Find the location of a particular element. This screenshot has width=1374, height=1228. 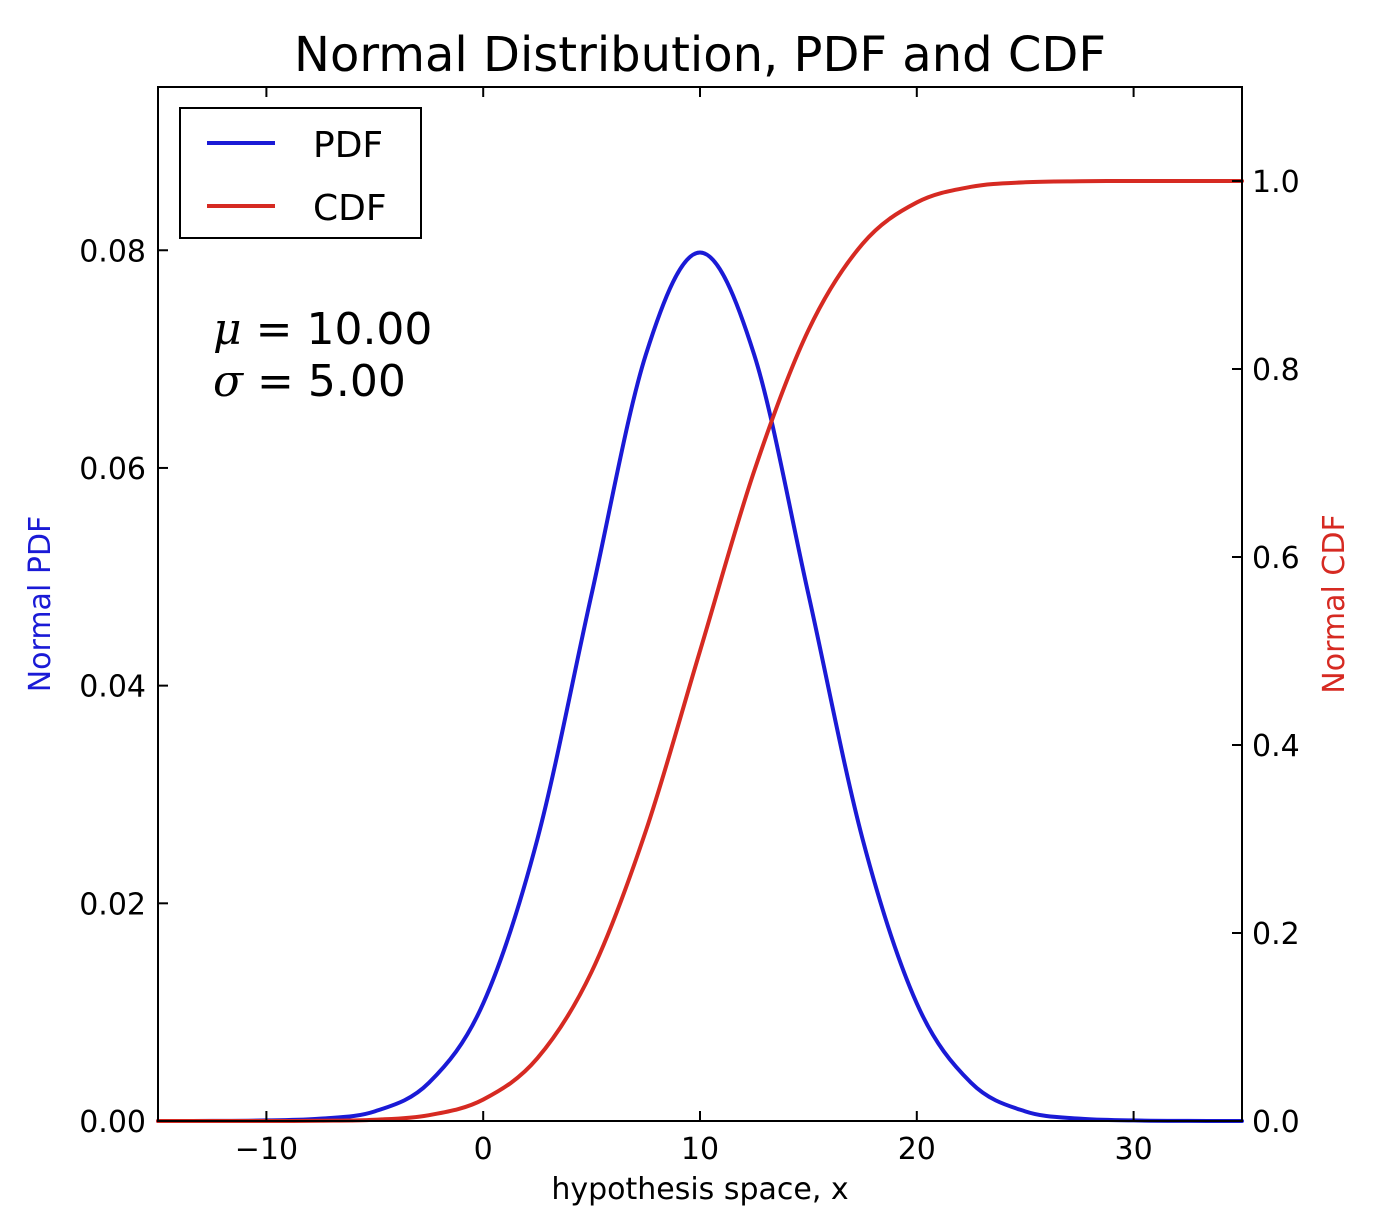

mu-annotation: μ = 10.00 is located at coordinates (322, 329).